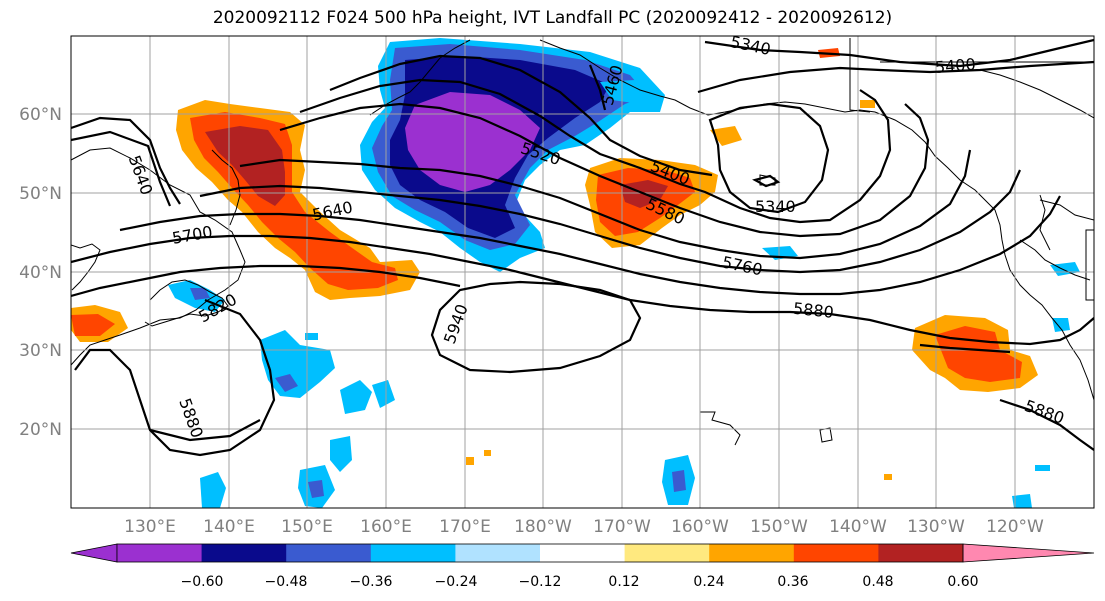  Describe the element at coordinates (779, 527) in the screenshot. I see `lon-label-150w: 150°W` at that location.